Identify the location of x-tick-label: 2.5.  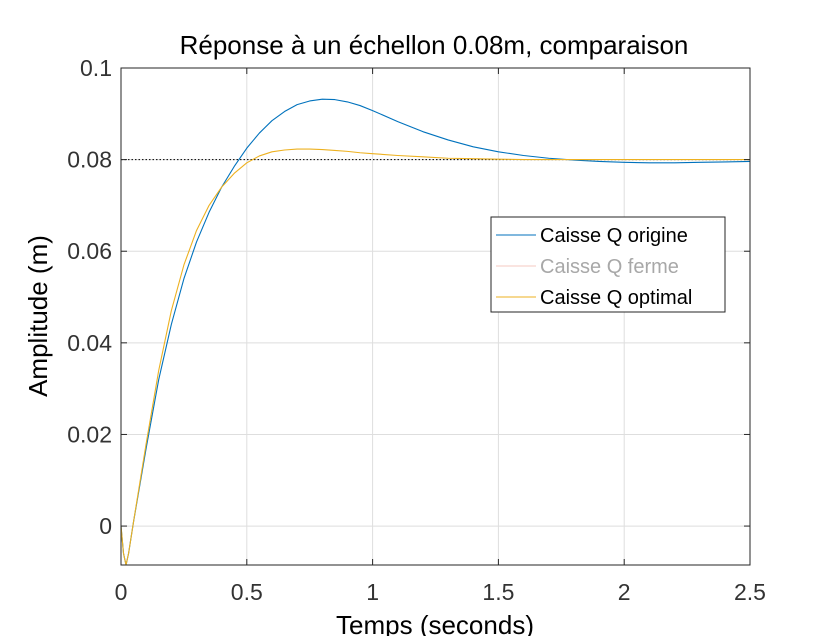
(750, 592).